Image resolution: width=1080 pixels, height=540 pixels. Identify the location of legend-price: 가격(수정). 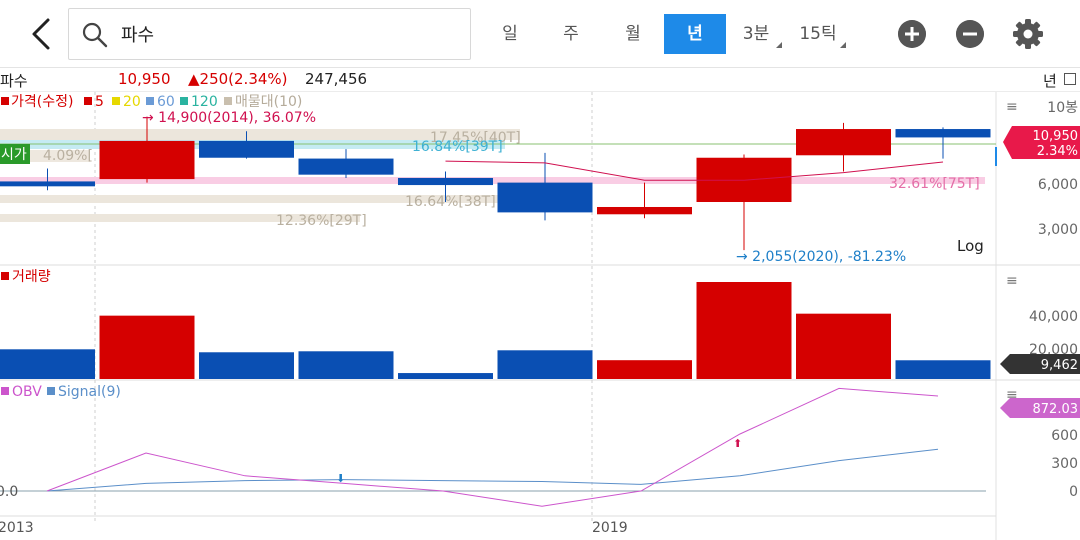
(42, 102).